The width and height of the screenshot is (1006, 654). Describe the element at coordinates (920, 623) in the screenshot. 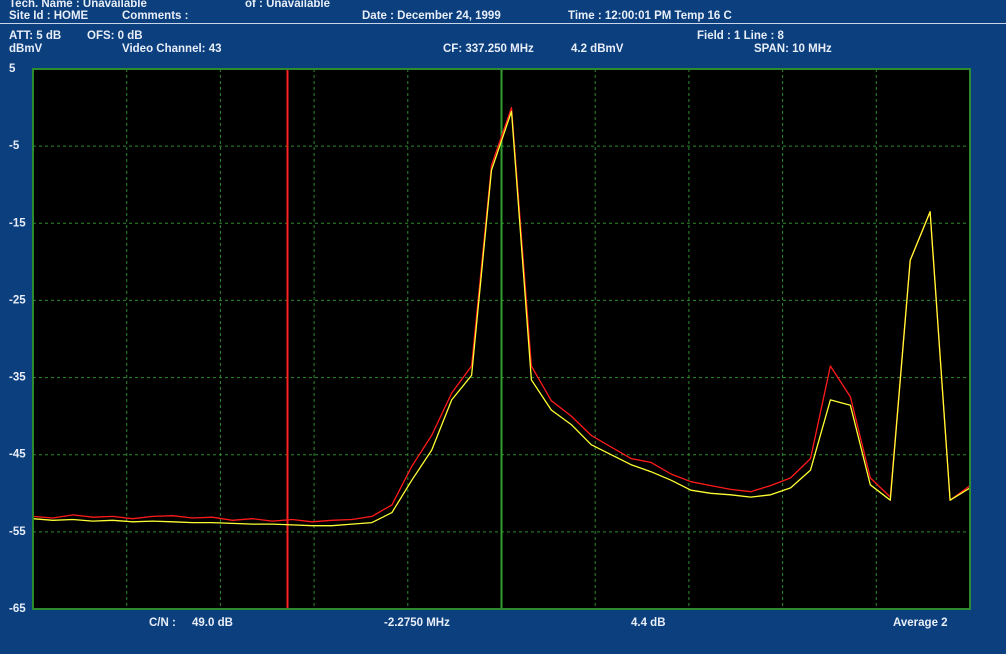

I see `average: Average 2` at that location.